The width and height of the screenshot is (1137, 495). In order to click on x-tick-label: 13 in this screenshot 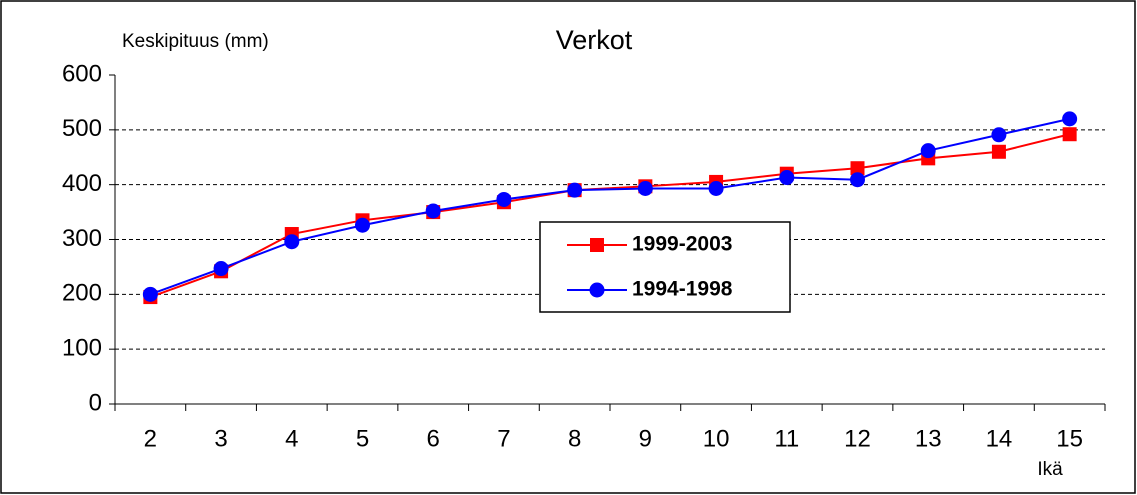, I will do `click(928, 438)`.